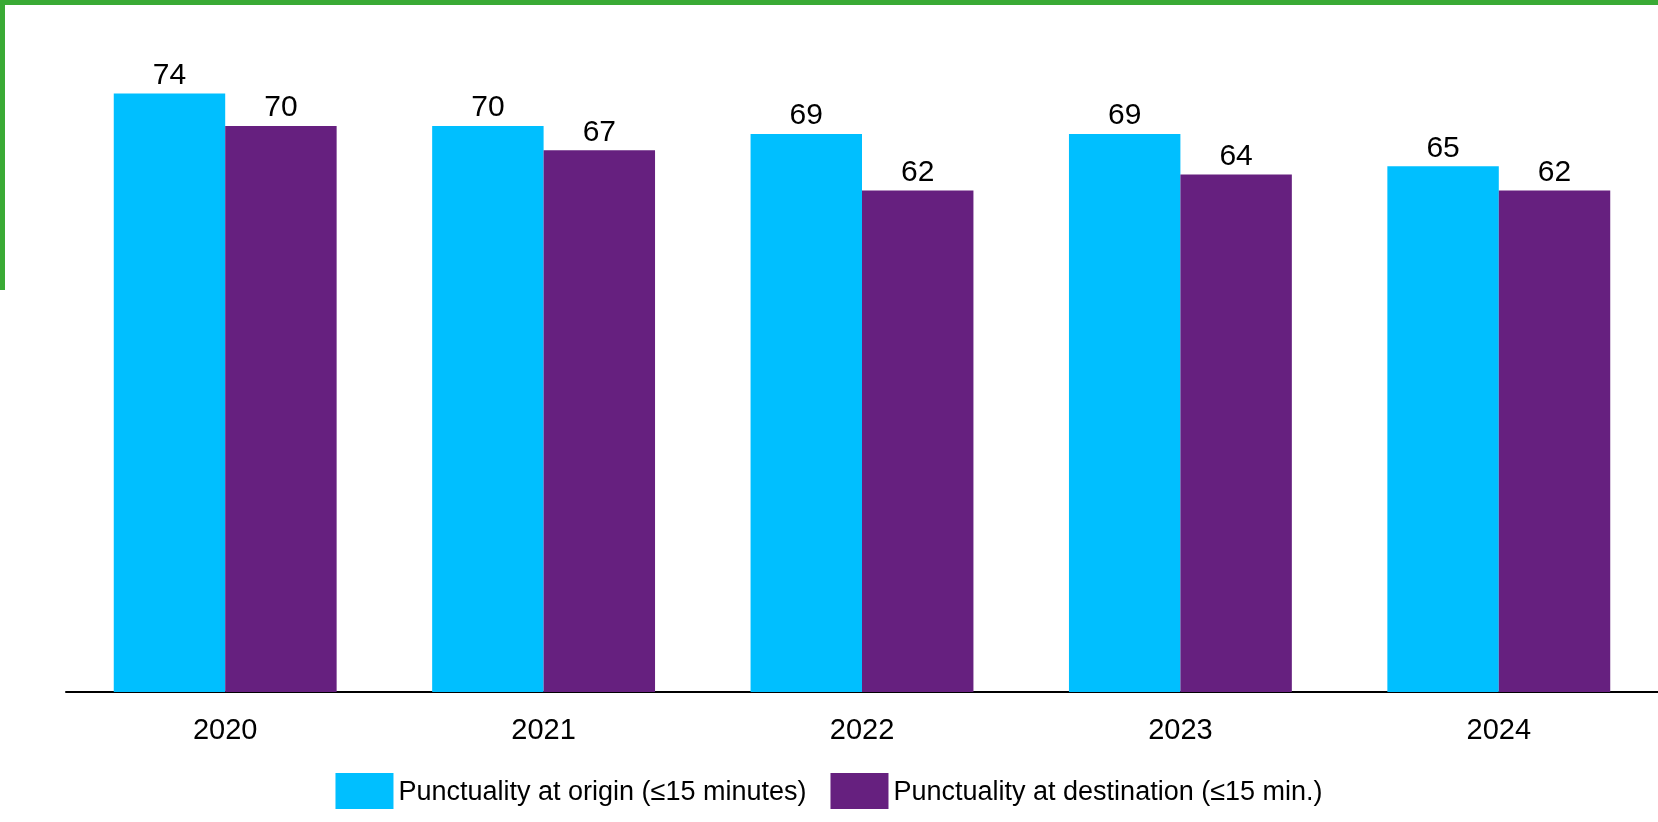  I want to click on data-label: 64, so click(1236, 154).